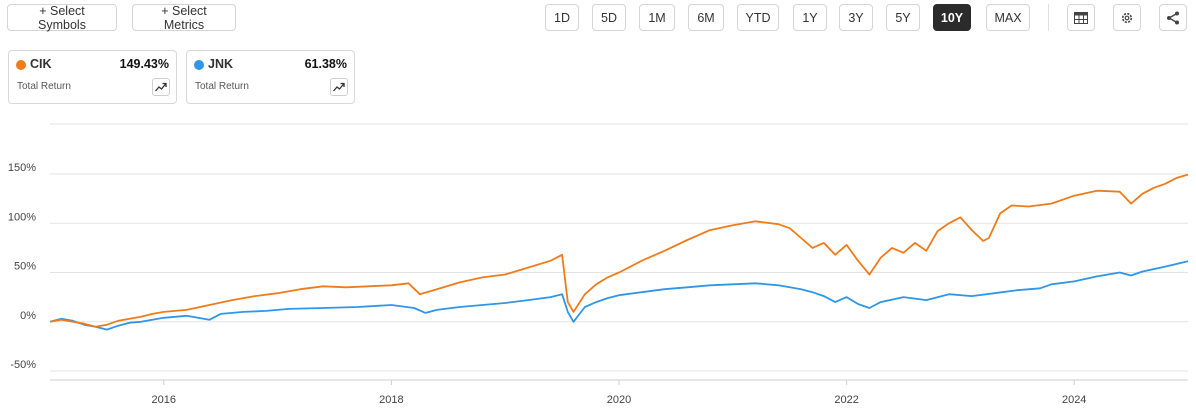 Image resolution: width=1196 pixels, height=418 pixels. What do you see at coordinates (609, 17) in the screenshot?
I see `range-button-5d: 5D` at bounding box center [609, 17].